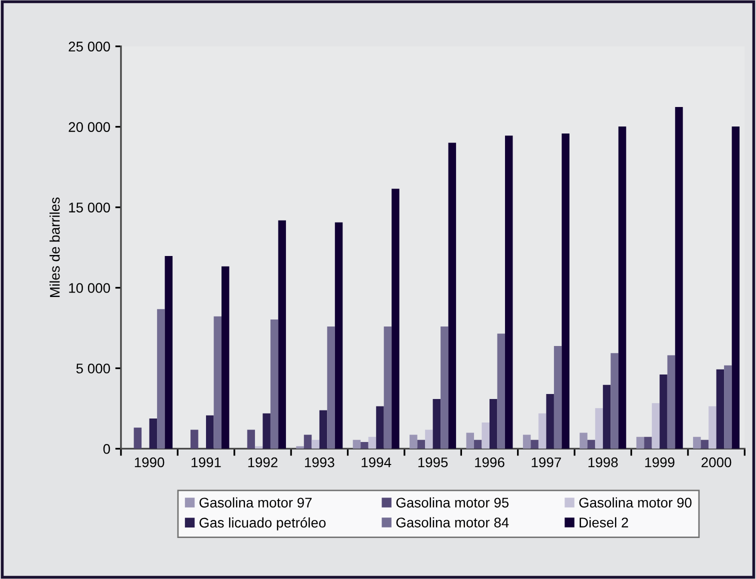 This screenshot has width=756, height=579. Describe the element at coordinates (106, 449) in the screenshot. I see `y-tick-label: 0` at that location.